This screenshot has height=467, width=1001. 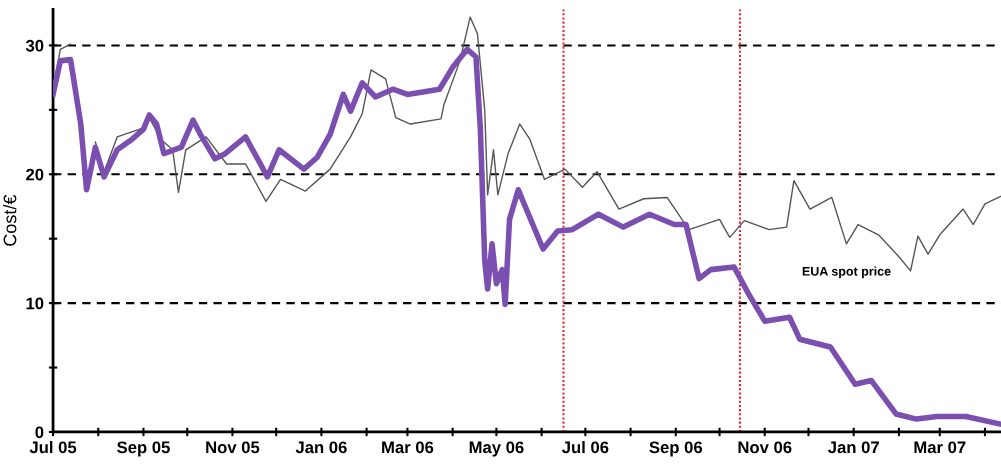 I want to click on y-tick-label: 0, so click(x=39, y=432).